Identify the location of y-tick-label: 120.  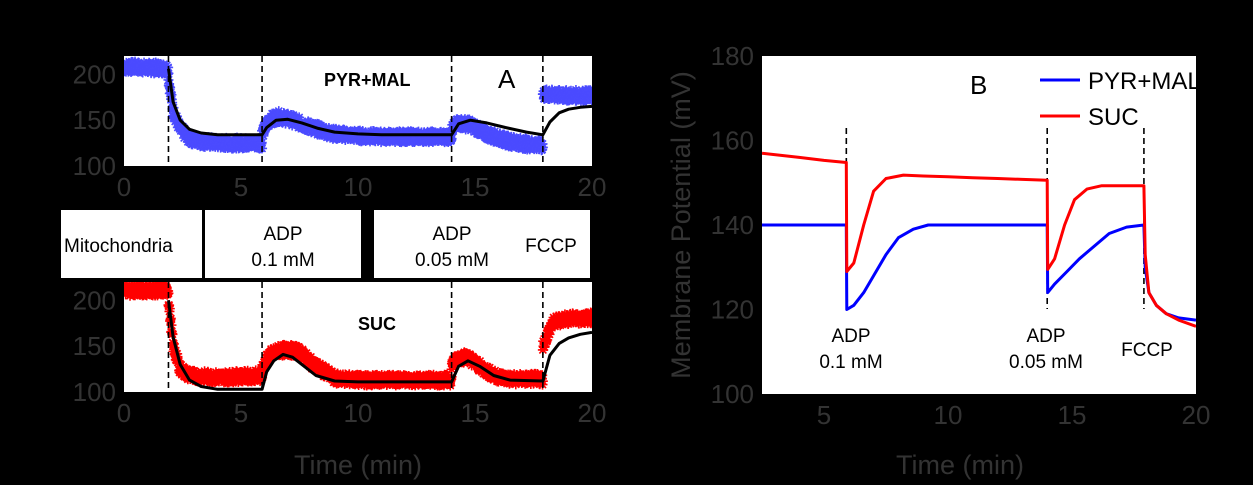
(732, 310).